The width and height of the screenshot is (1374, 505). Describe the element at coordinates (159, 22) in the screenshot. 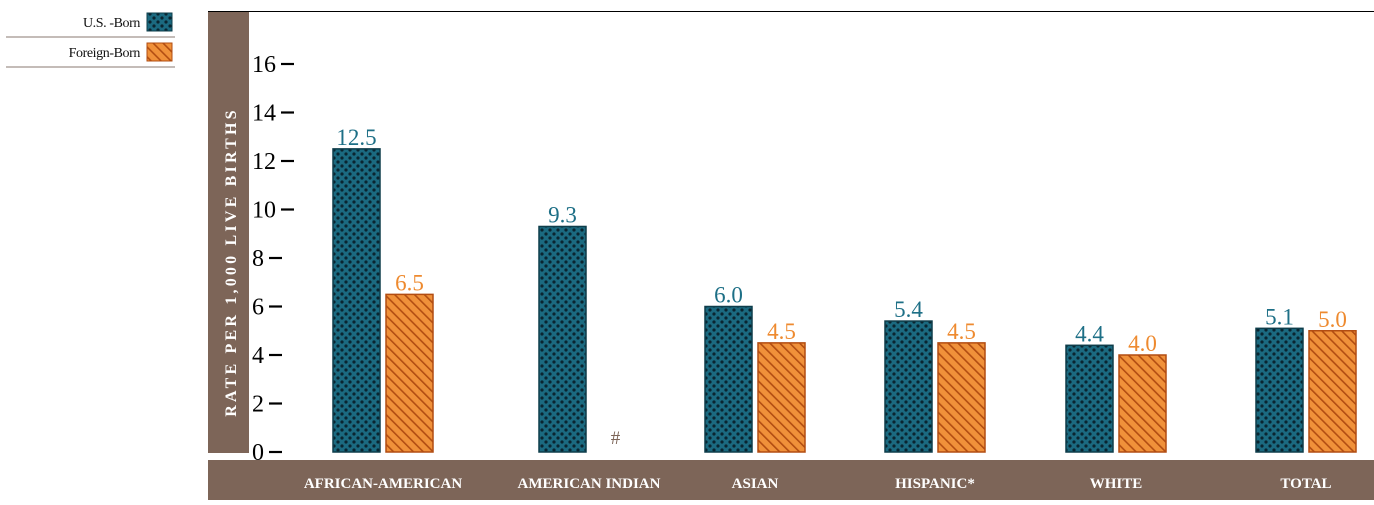

I see `legend-swatch-us-born` at that location.